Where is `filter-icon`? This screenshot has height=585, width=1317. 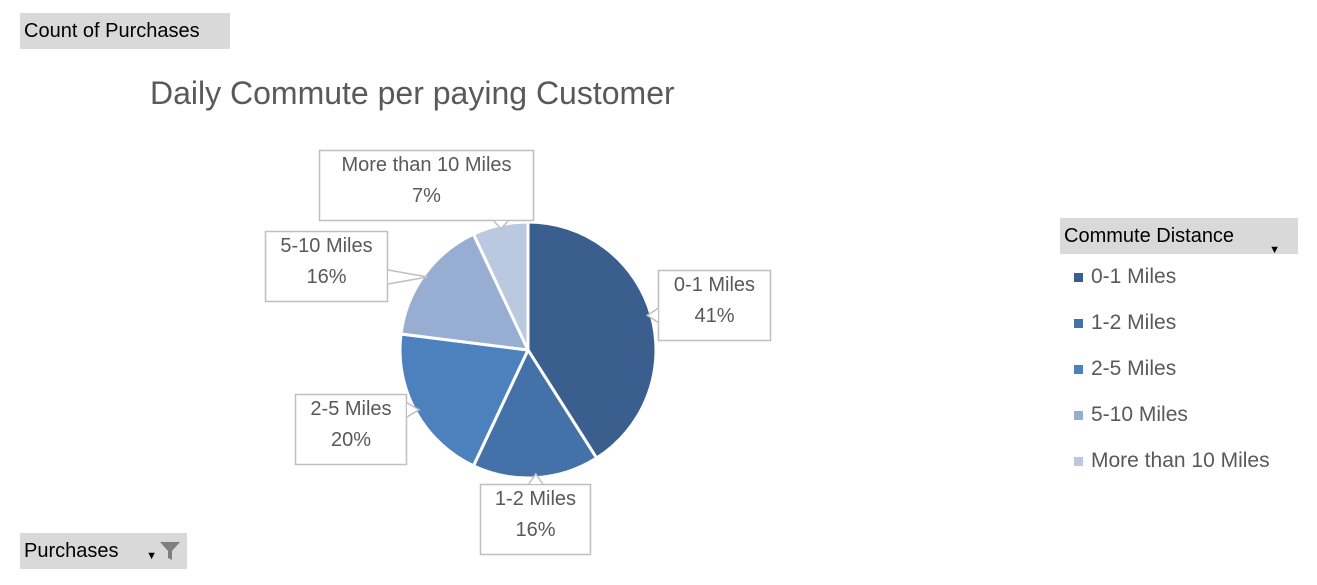 filter-icon is located at coordinates (170, 551).